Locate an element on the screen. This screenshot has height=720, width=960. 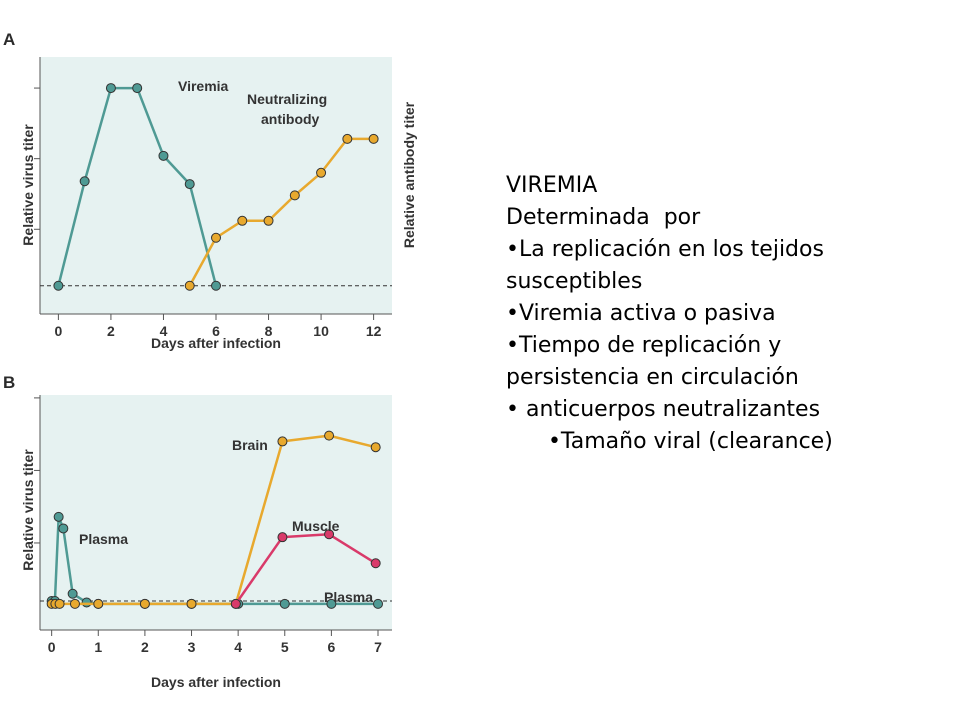
panel-a-plot-area is located at coordinates (216, 185).